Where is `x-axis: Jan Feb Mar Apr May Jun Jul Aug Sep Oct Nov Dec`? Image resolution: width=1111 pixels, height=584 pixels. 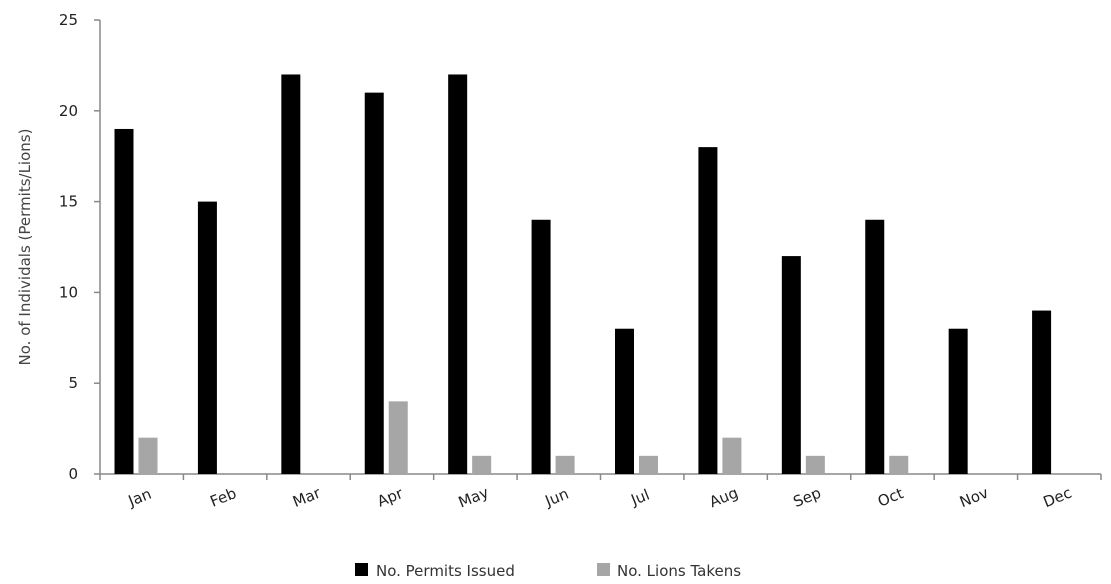 x-axis: Jan Feb Mar Apr May Jun Jul Aug Sep Oct Nov Dec is located at coordinates (600, 492).